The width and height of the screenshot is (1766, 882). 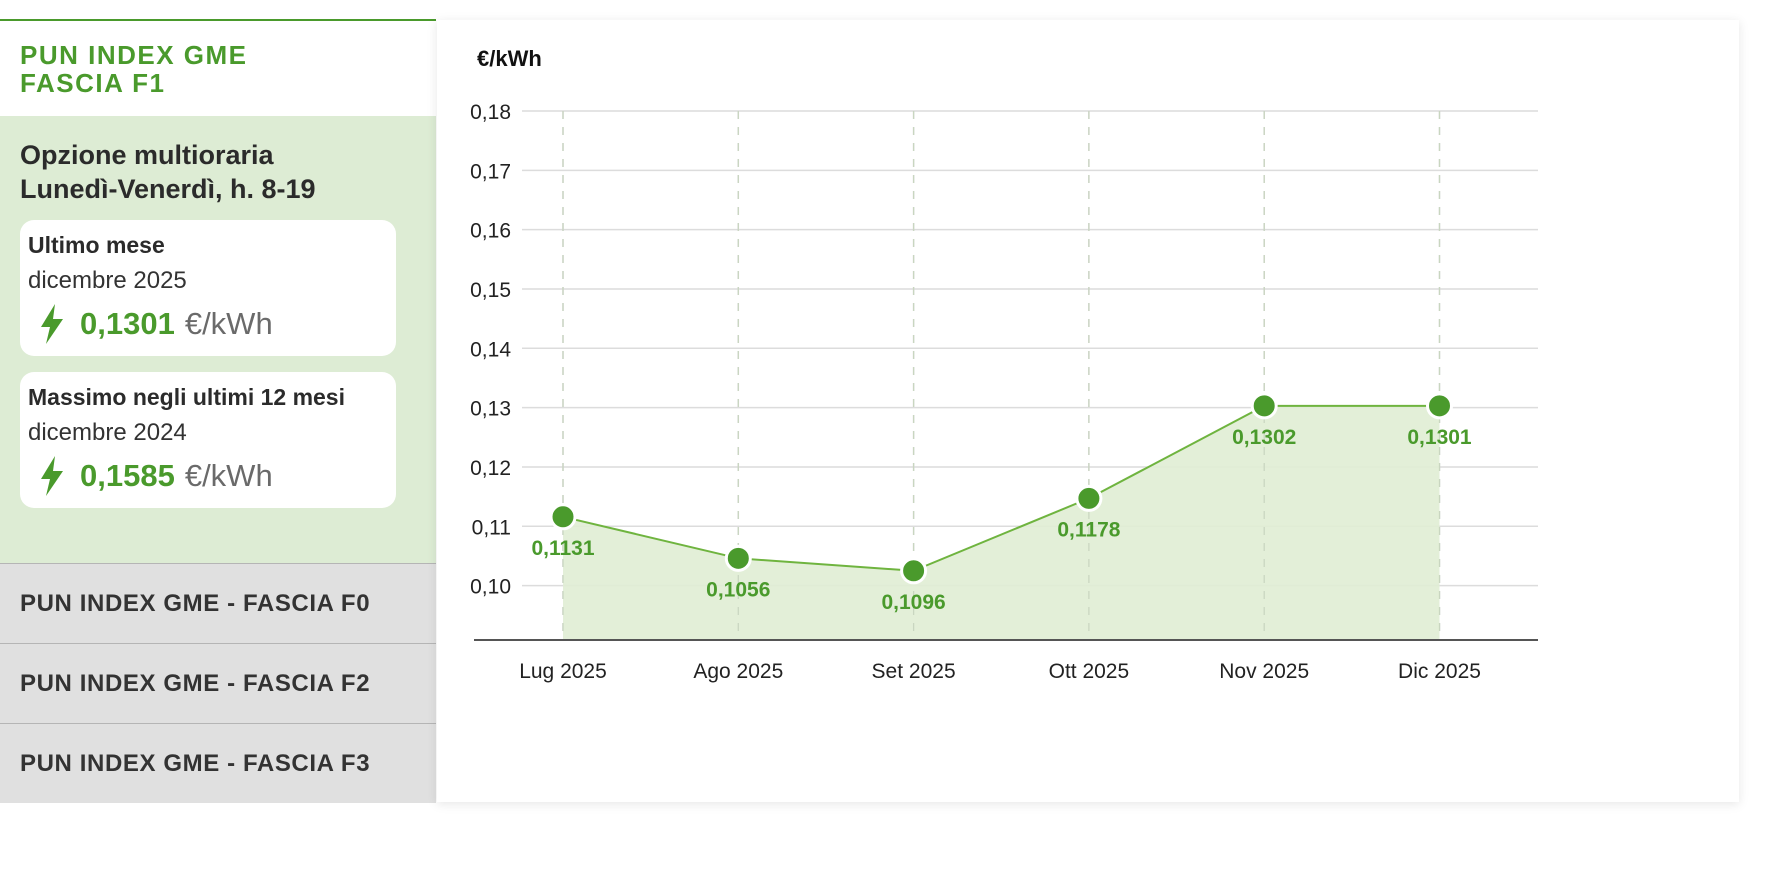 What do you see at coordinates (738, 589) in the screenshot?
I see `data-label: 0,1056` at bounding box center [738, 589].